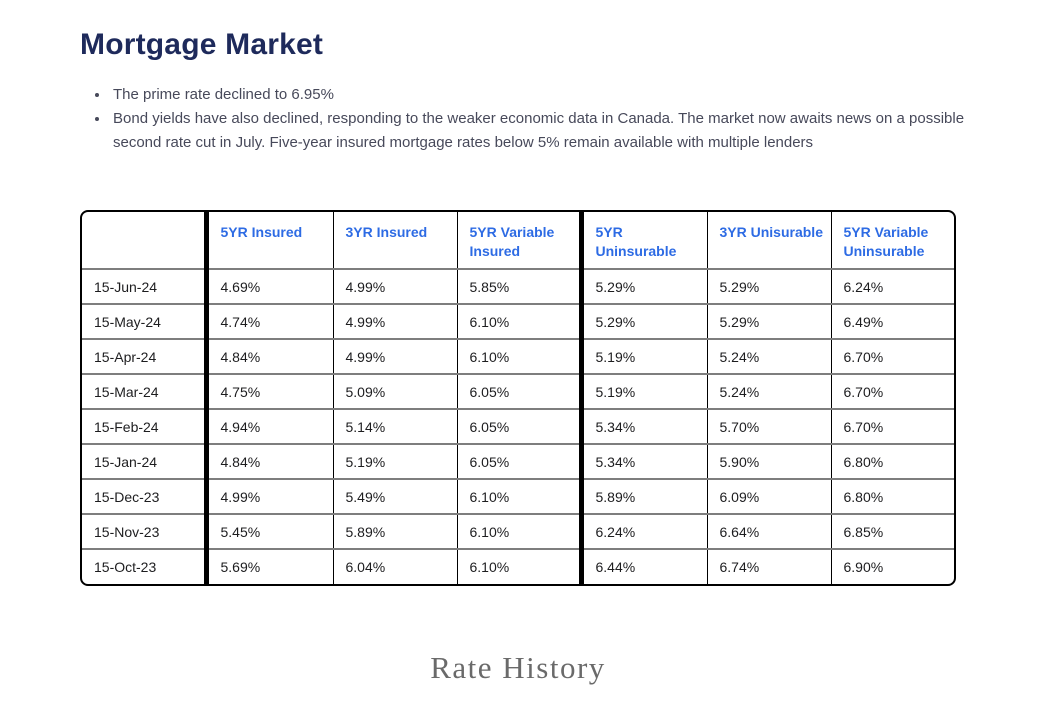 This screenshot has width=1048, height=711. Describe the element at coordinates (268, 321) in the screenshot. I see `rate-cell: 4.74%` at that location.